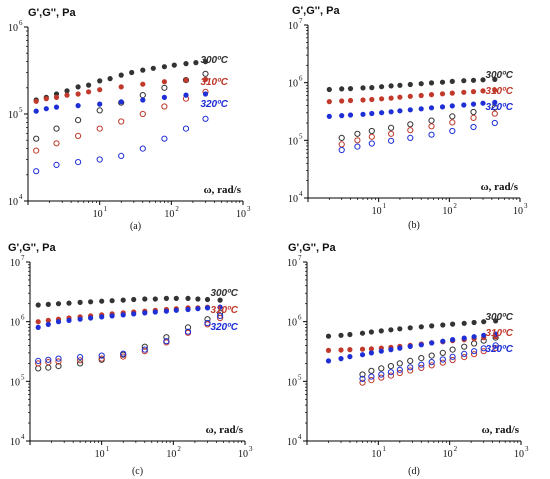 Image resolution: width=550 pixels, height=479 pixels. What do you see at coordinates (137, 471) in the screenshot?
I see `panel-label: (c)` at bounding box center [137, 471].